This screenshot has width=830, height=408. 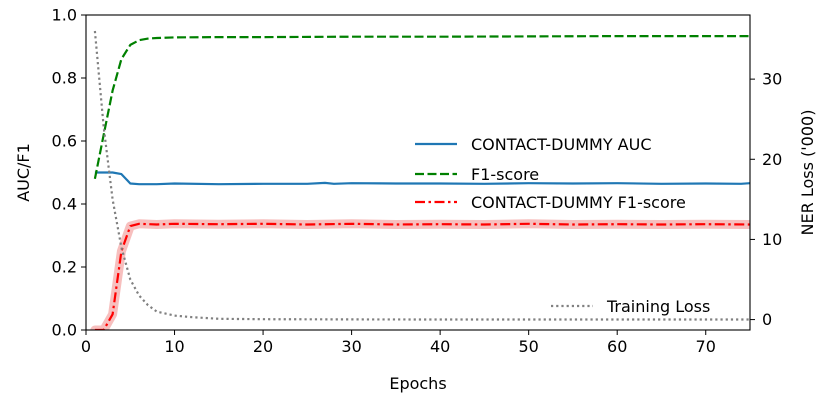 What do you see at coordinates (417, 383) in the screenshot?
I see `x-axis-title: Epochs` at bounding box center [417, 383].